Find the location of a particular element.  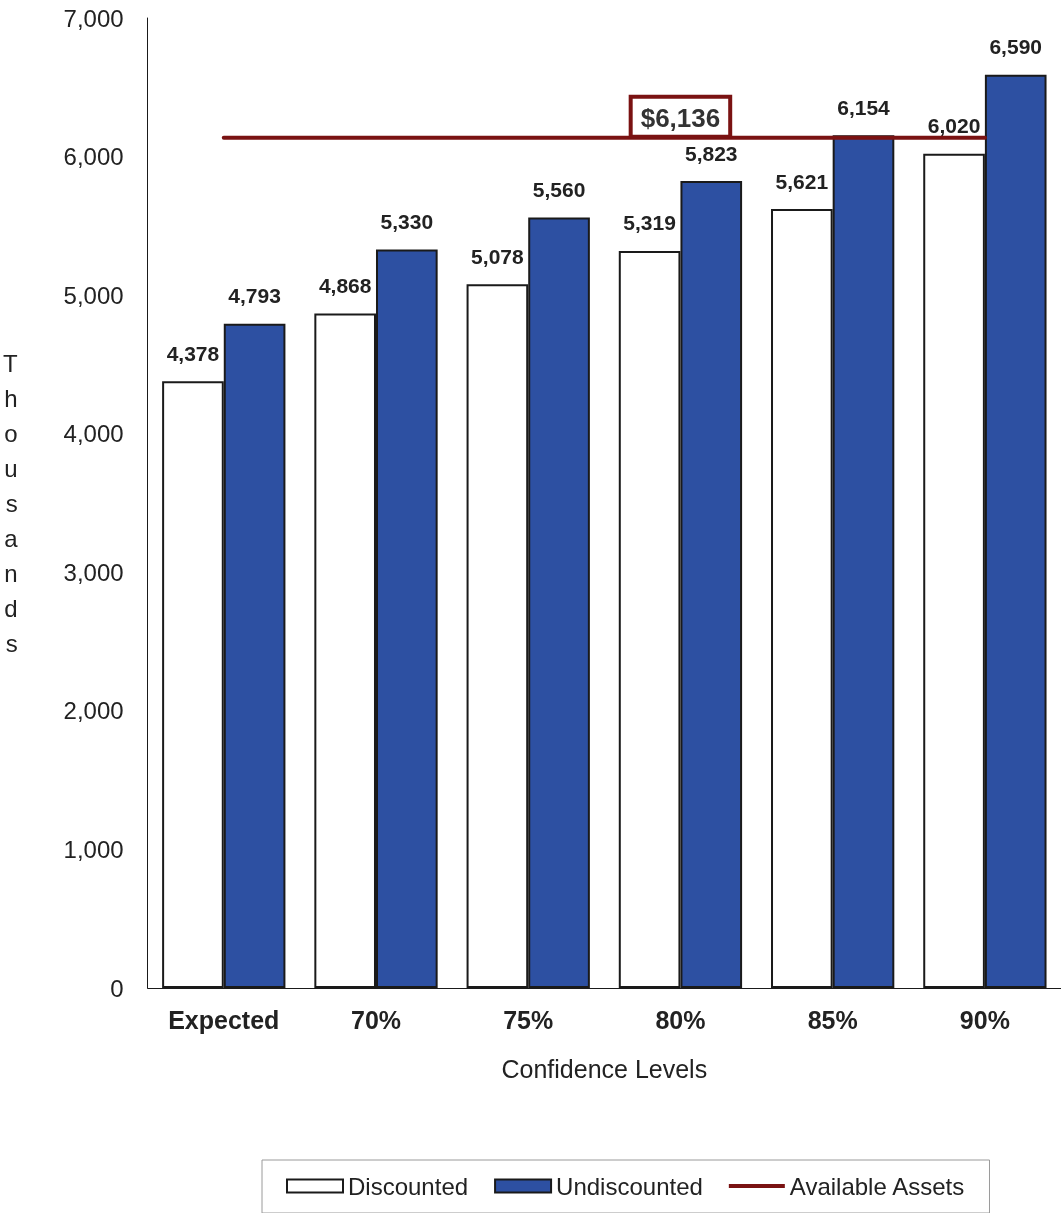

legend-label: Discounted is located at coordinates (408, 1186).